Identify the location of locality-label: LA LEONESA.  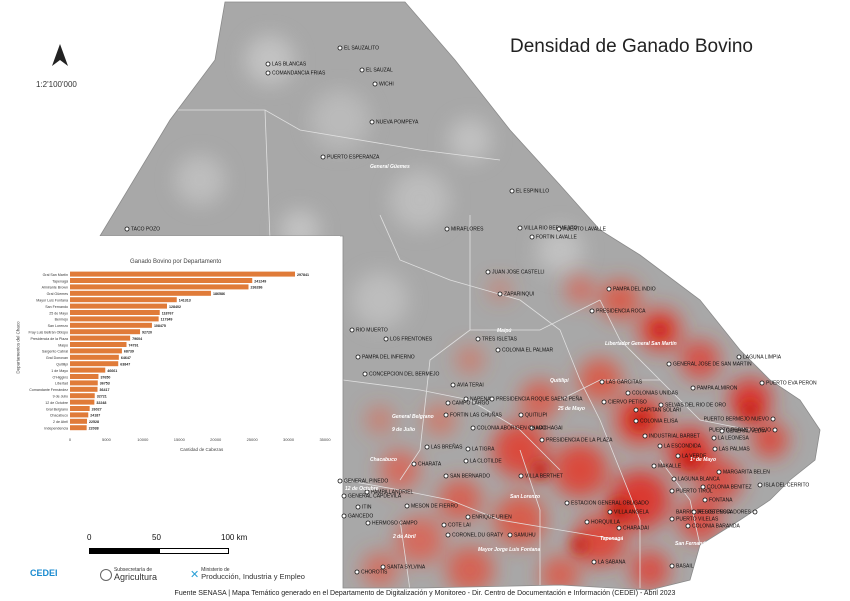
(734, 439).